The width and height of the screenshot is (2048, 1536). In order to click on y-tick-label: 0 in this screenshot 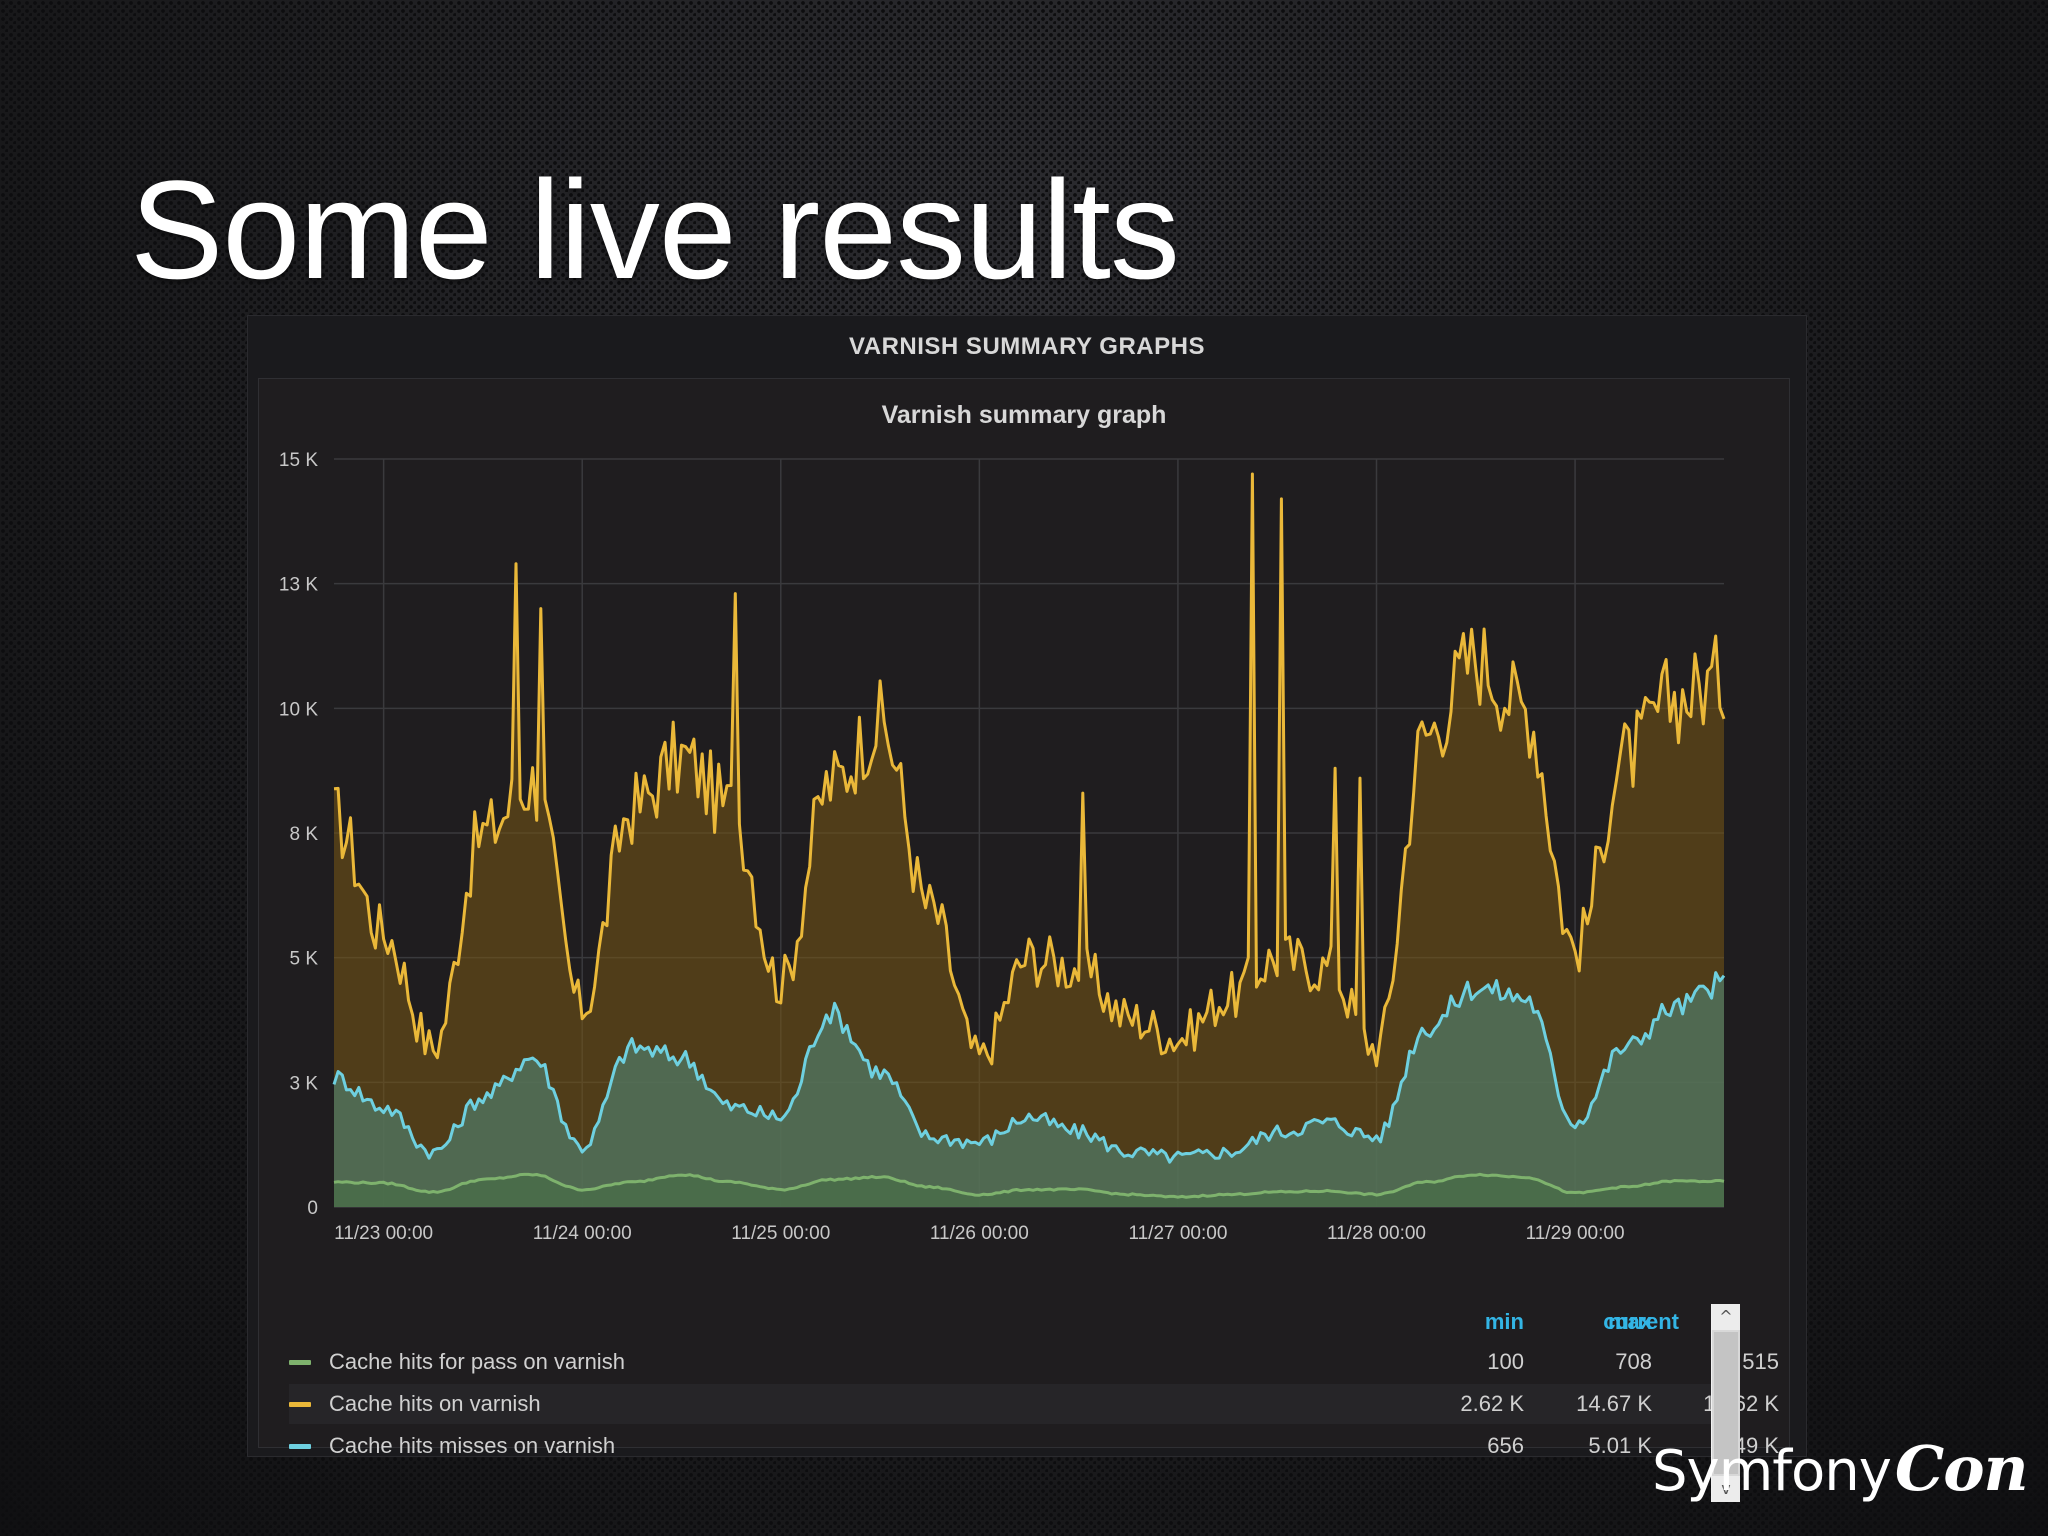, I will do `click(312, 1208)`.